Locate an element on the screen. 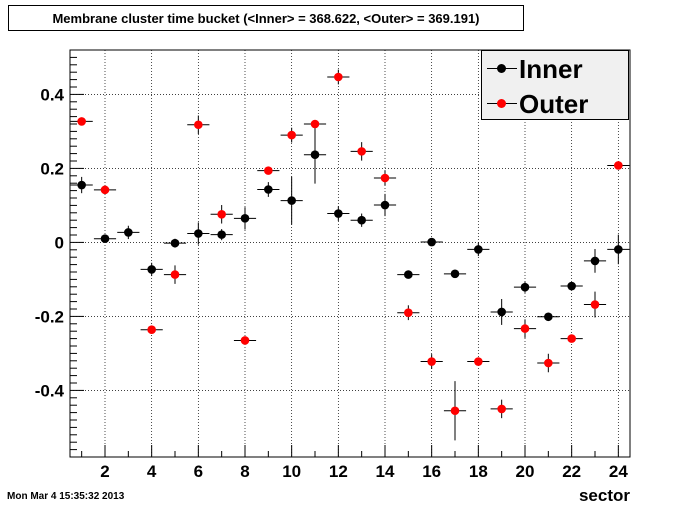  x-tick-label: 6 is located at coordinates (198, 471).